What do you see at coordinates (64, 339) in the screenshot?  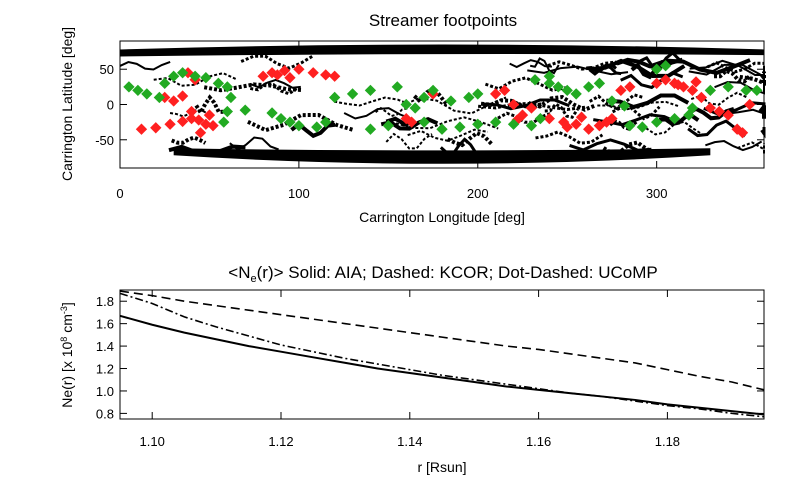 I see `ne-ylabel-sup1: 8` at bounding box center [64, 339].